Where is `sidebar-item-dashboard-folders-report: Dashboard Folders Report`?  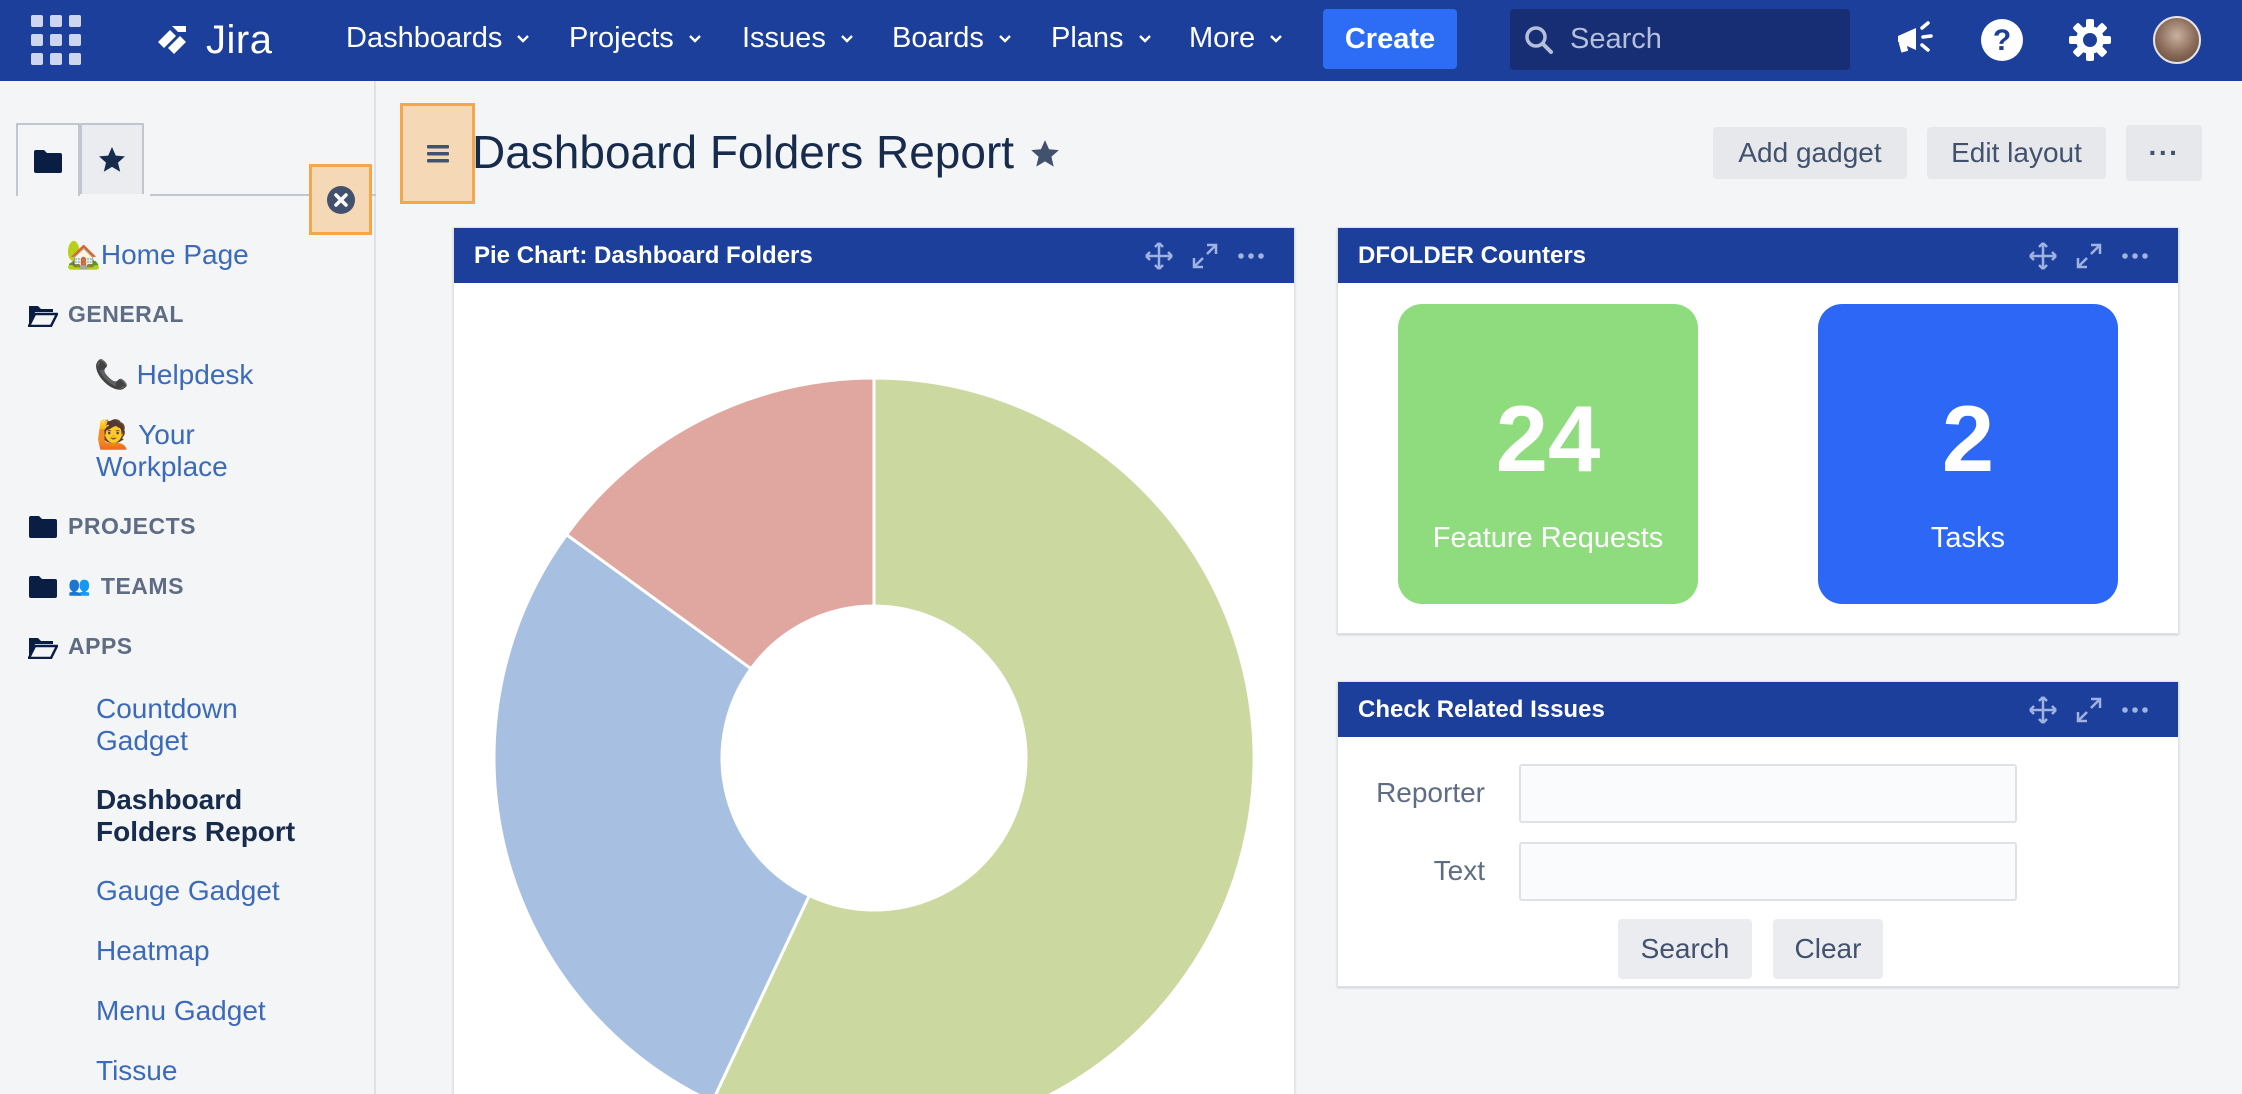
sidebar-item-dashboard-folders-report: Dashboard Folders Report is located at coordinates (195, 816).